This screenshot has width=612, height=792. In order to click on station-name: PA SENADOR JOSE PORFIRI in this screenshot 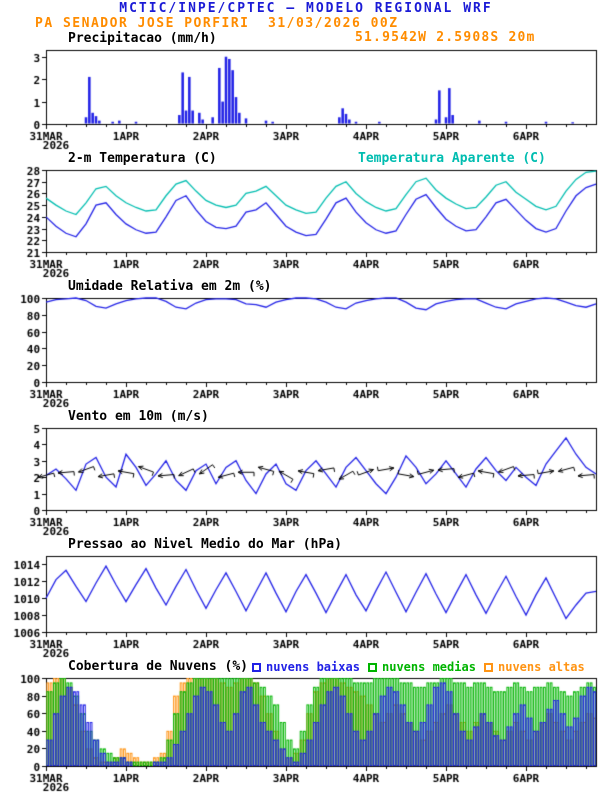, I will do `click(142, 23)`.